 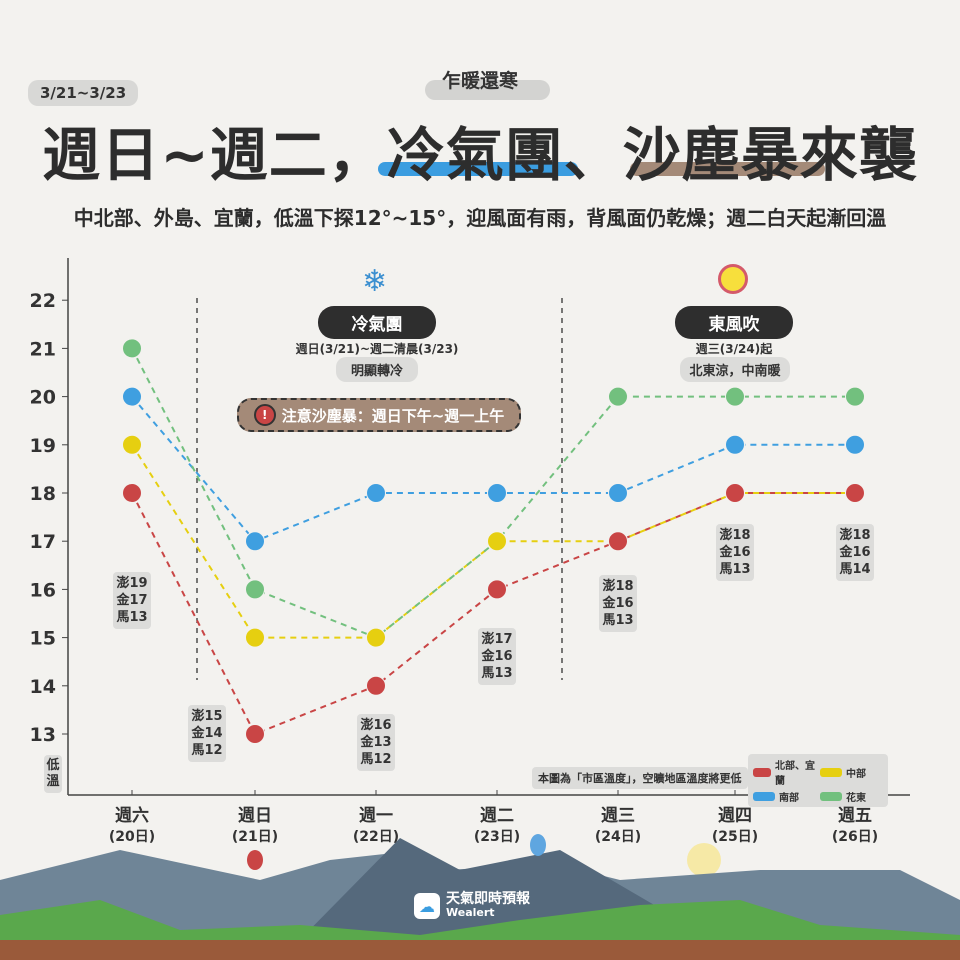 What do you see at coordinates (255, 837) in the screenshot?
I see `date-label: (21日)` at bounding box center [255, 837].